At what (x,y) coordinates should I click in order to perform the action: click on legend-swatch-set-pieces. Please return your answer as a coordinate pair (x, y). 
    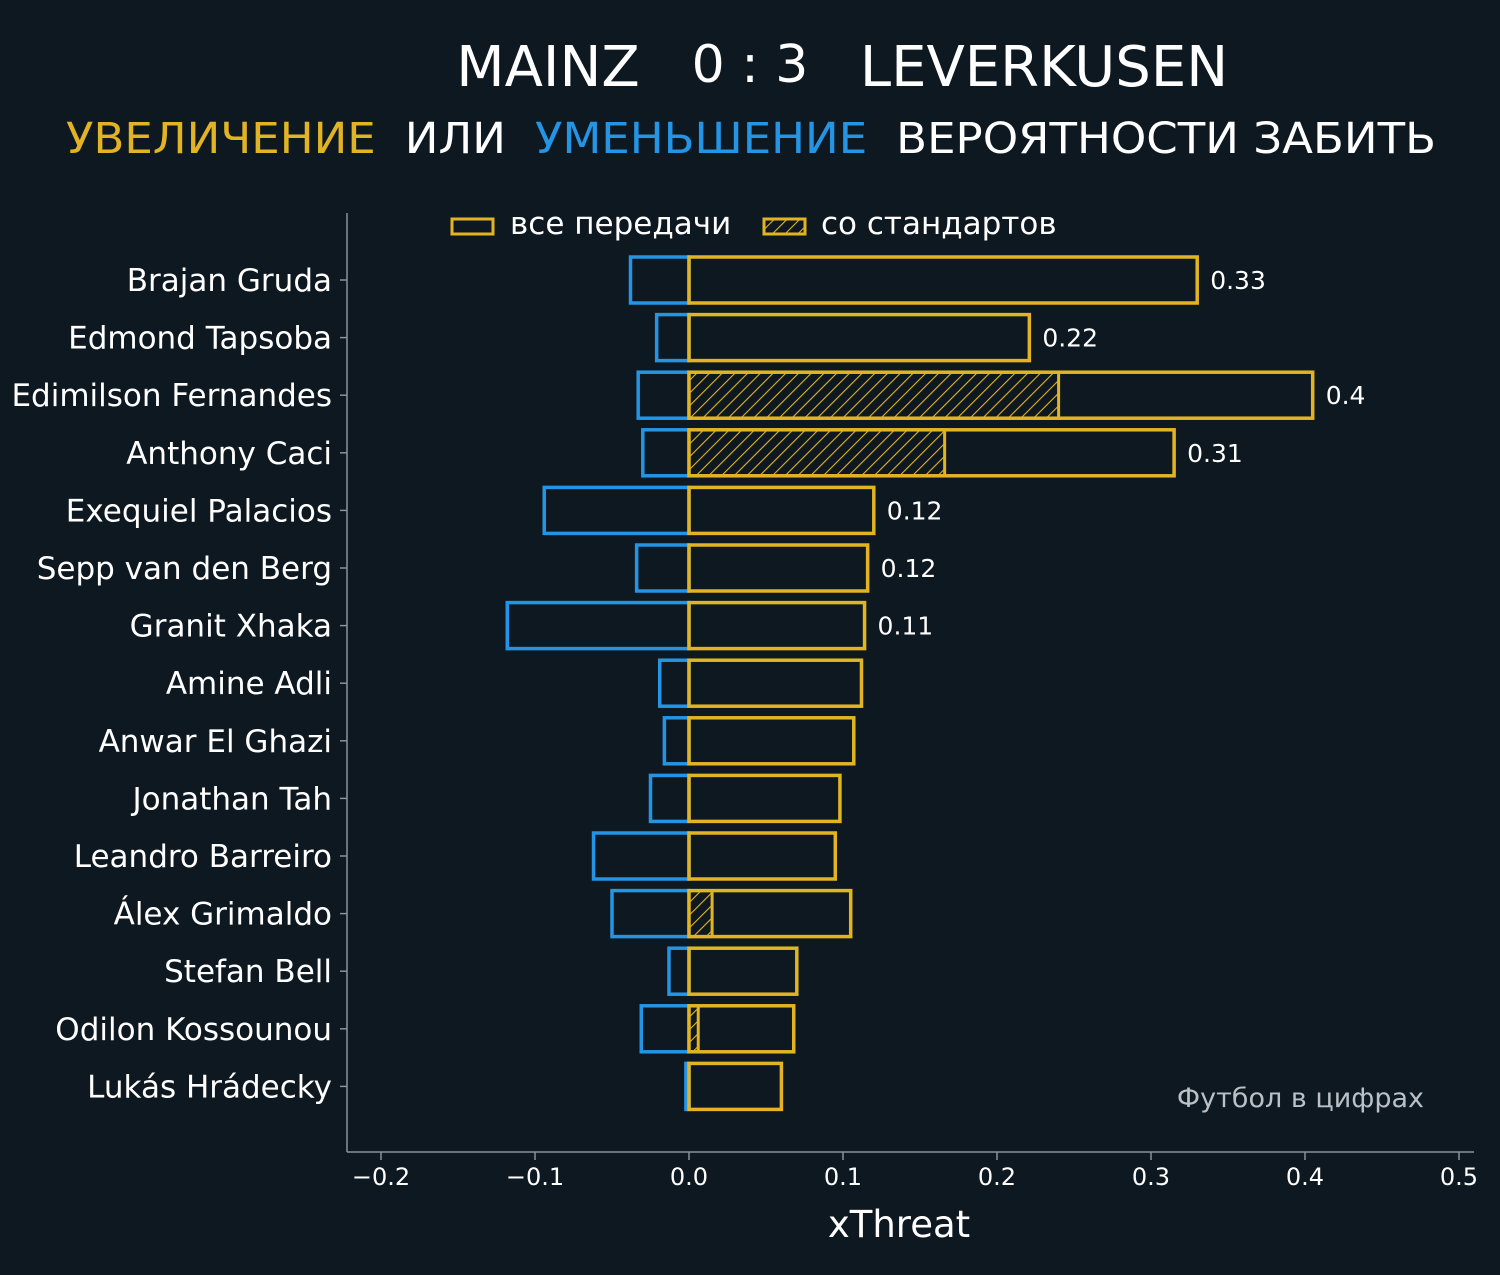
    Looking at the image, I should click on (784, 226).